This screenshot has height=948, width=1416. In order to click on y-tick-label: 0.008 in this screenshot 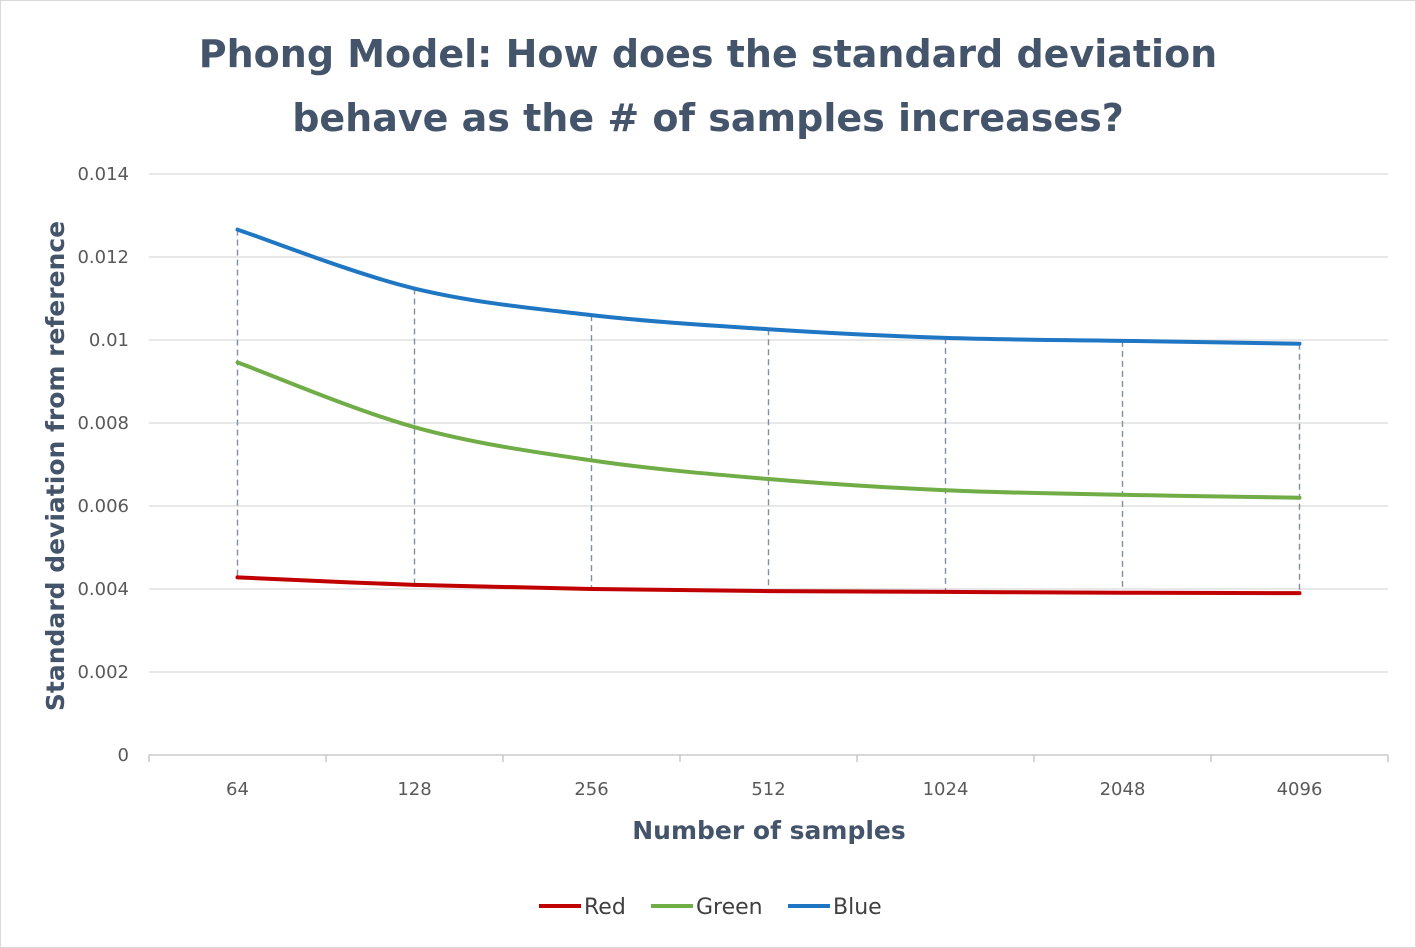, I will do `click(103, 423)`.